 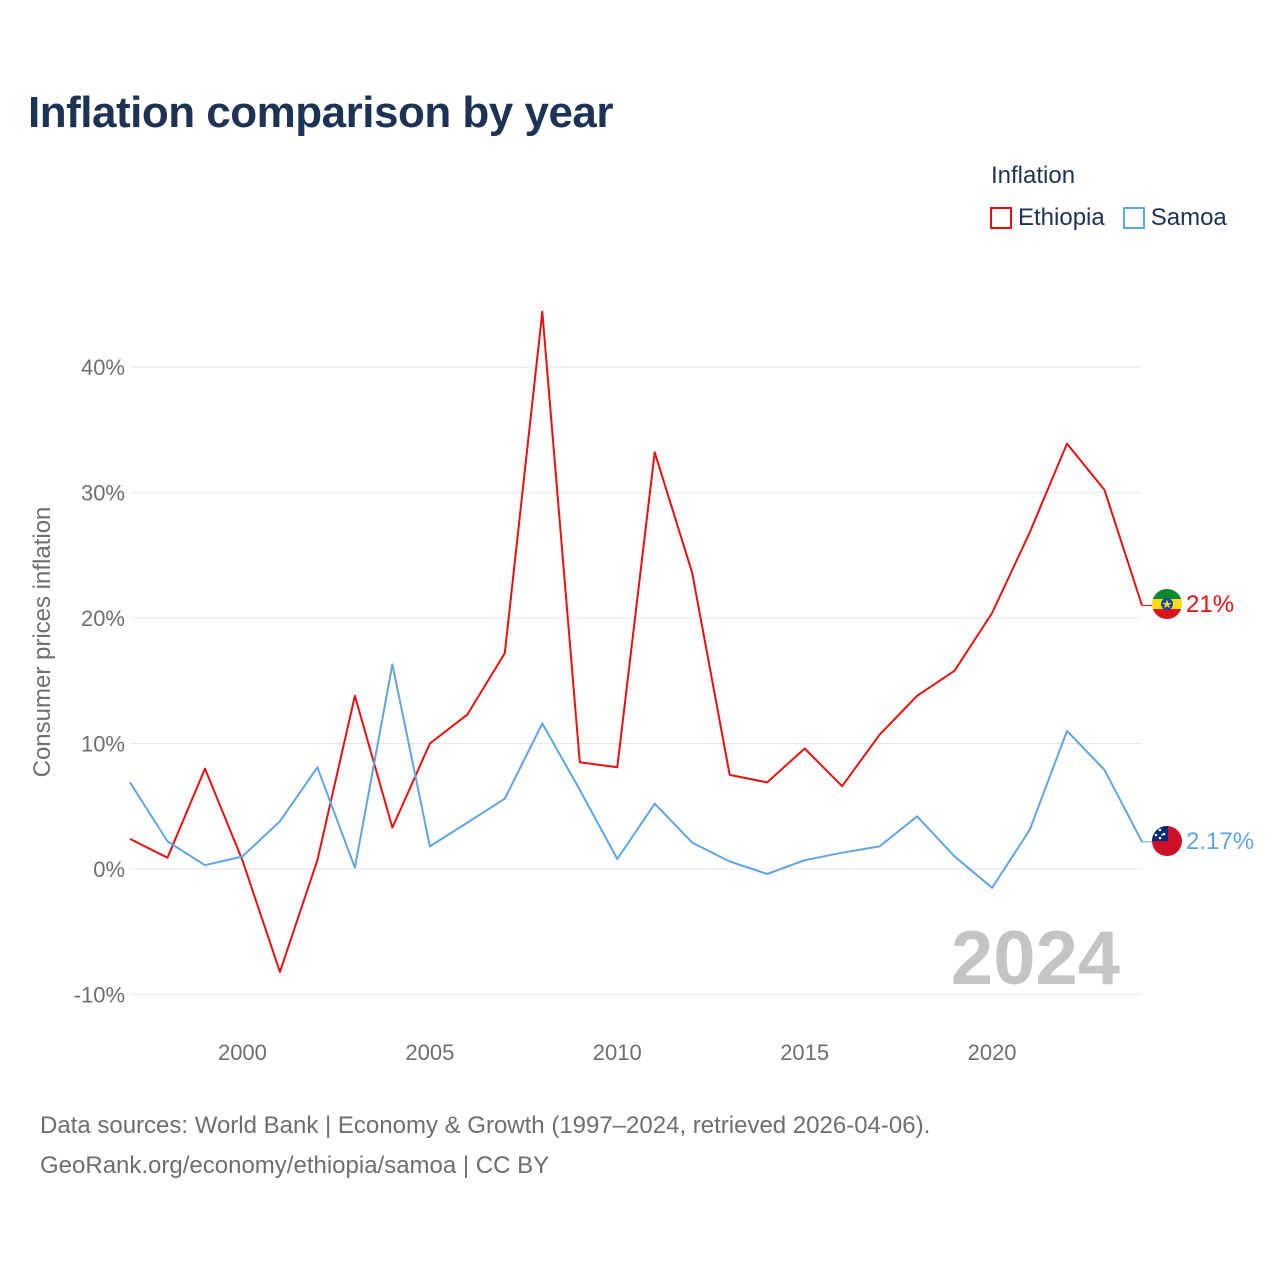 What do you see at coordinates (1108, 218) in the screenshot?
I see `legend: Ethiopia Samoa` at bounding box center [1108, 218].